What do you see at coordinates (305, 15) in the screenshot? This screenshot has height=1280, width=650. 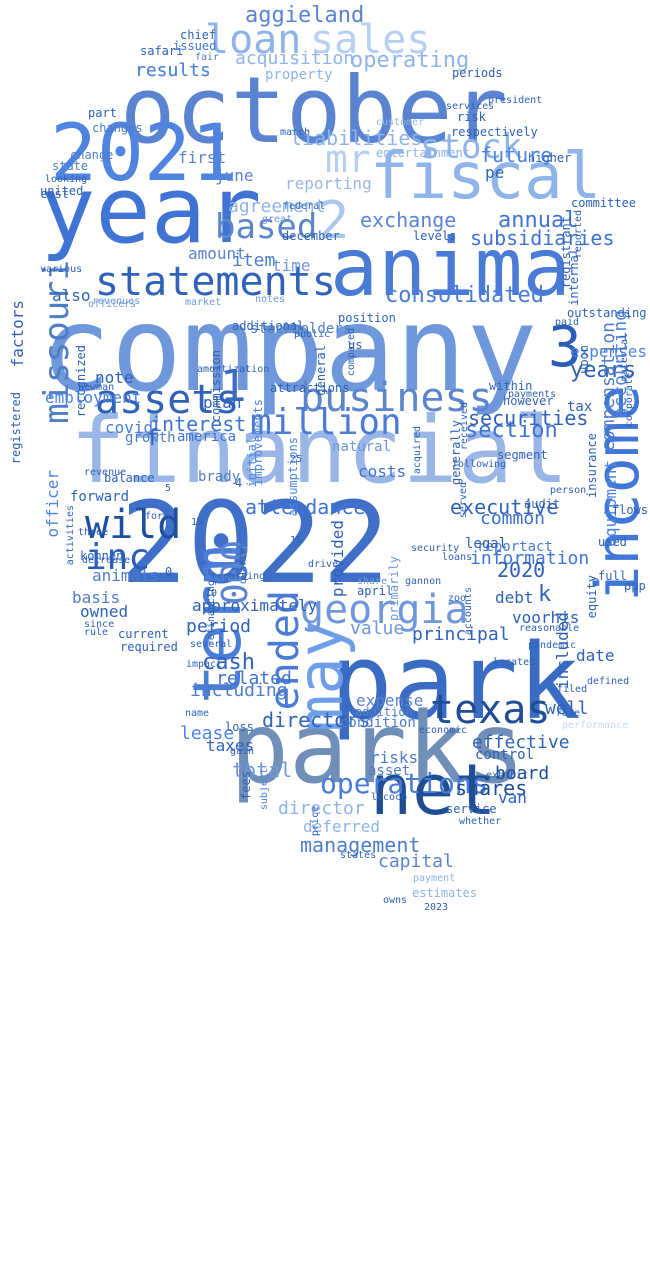 I see `word-aggieland: aggieland` at bounding box center [305, 15].